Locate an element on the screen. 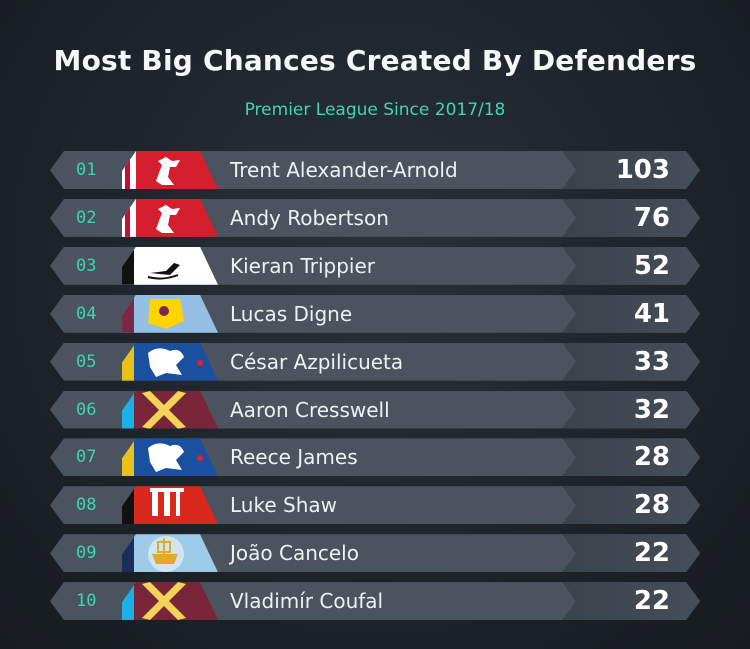  chart-subtitle: Premier League Since 2017/18 is located at coordinates (375, 110).